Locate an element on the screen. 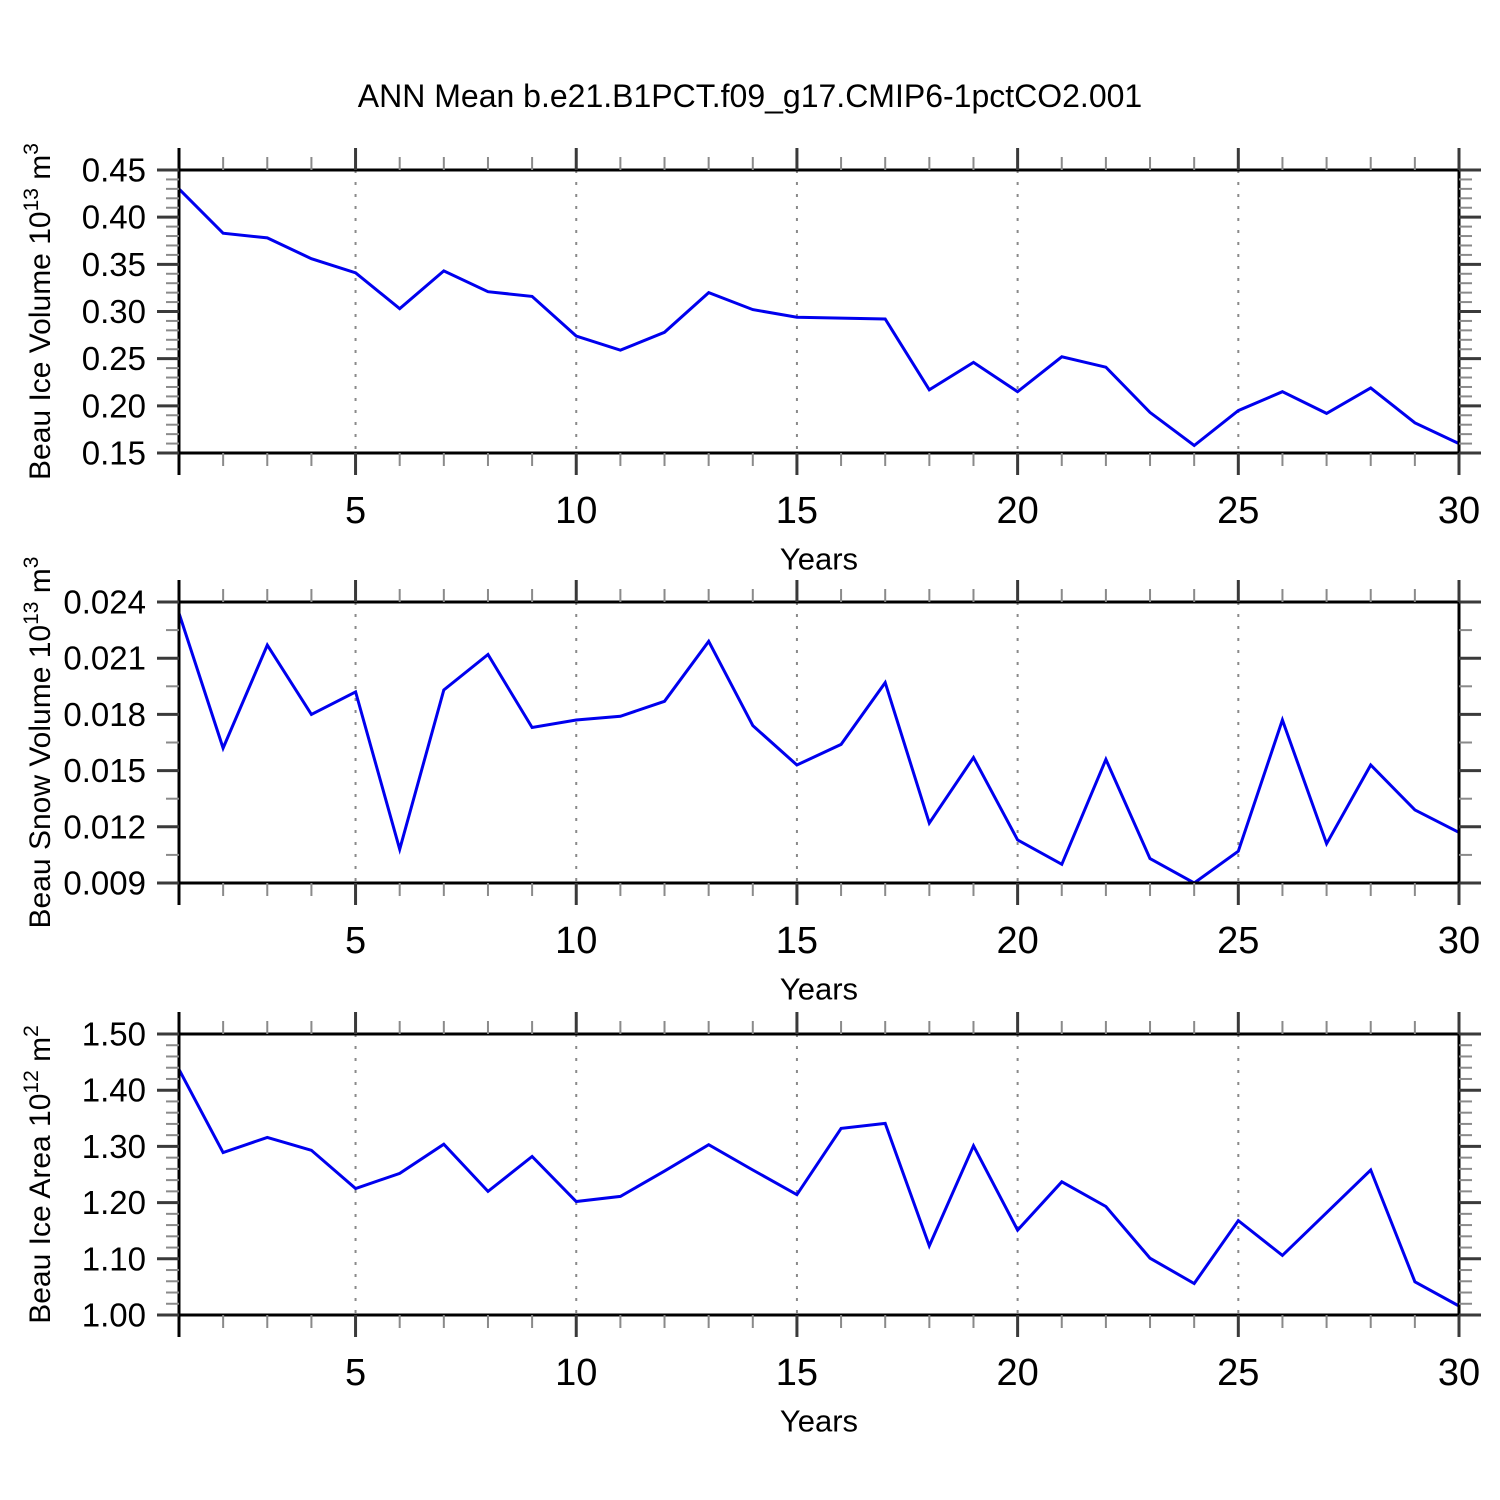  y-tick-label: 0.018 is located at coordinates (104, 714).